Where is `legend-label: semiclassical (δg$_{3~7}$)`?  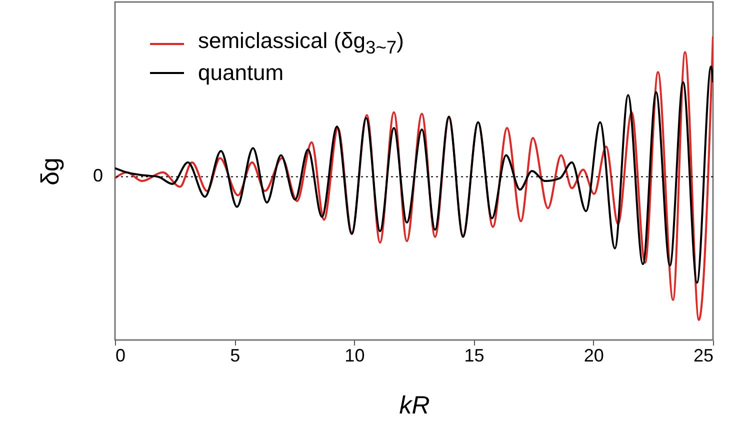 legend-label: semiclassical (δg$_{3~7}$) is located at coordinates (301, 44).